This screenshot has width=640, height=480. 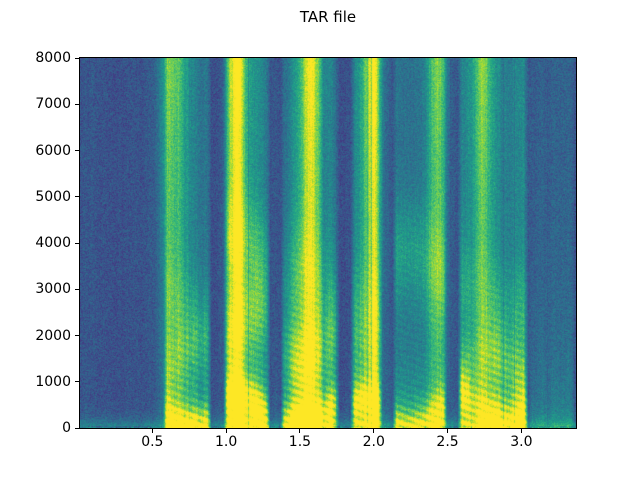 I want to click on y-tick-label: 4000, so click(x=53, y=243).